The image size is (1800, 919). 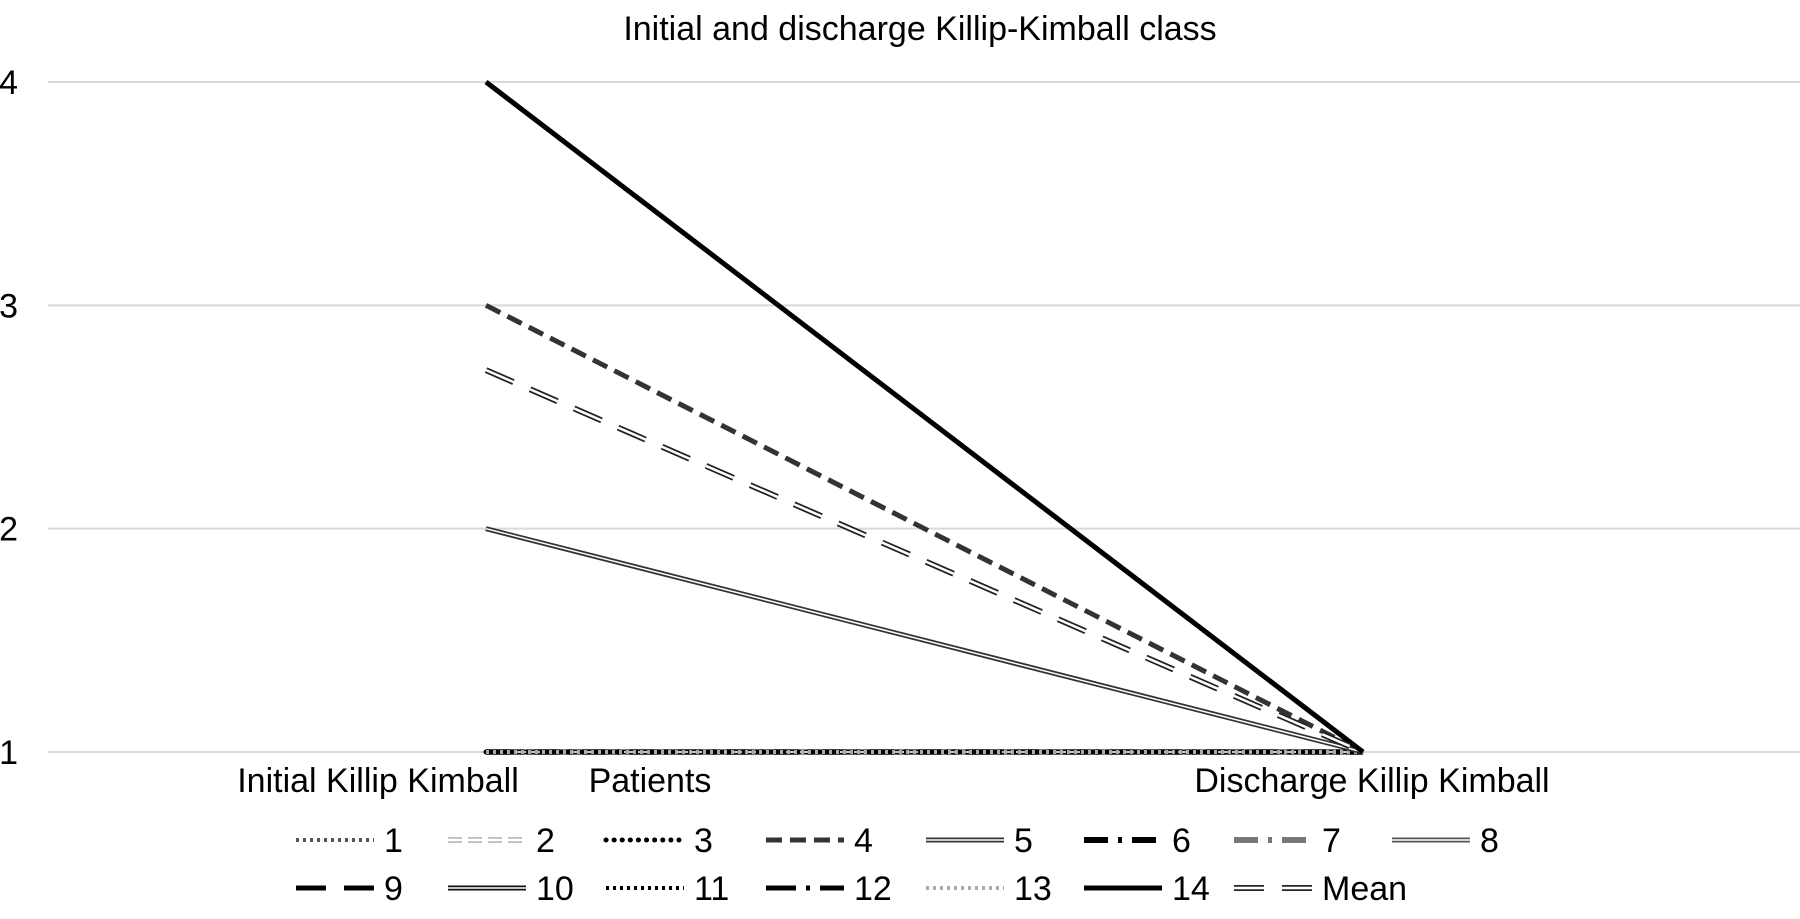 What do you see at coordinates (667, 889) in the screenshot?
I see `legend-item: 11` at bounding box center [667, 889].